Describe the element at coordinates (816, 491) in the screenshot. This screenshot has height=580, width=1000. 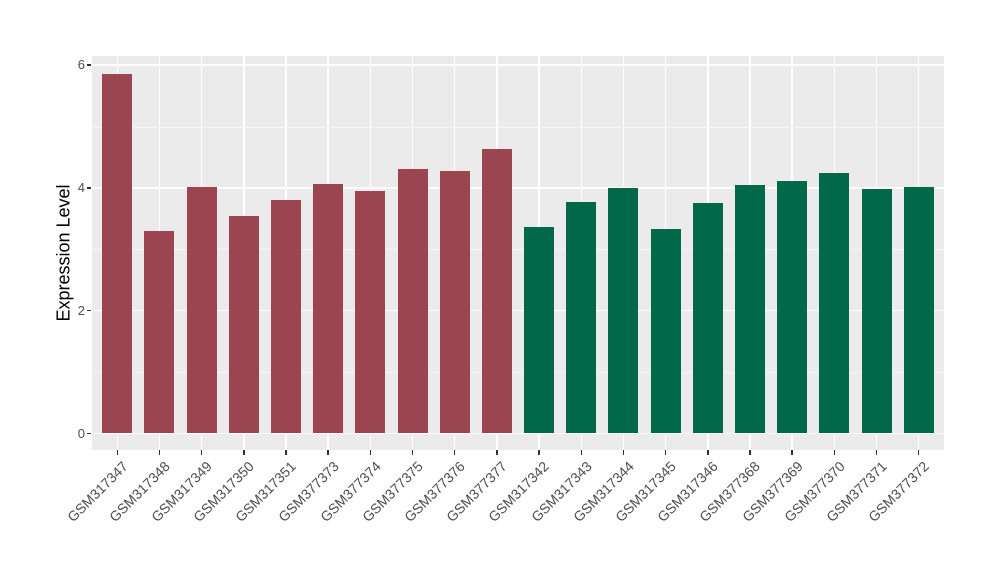
I see `x-tick-label-GSM377372: GSM377372` at that location.